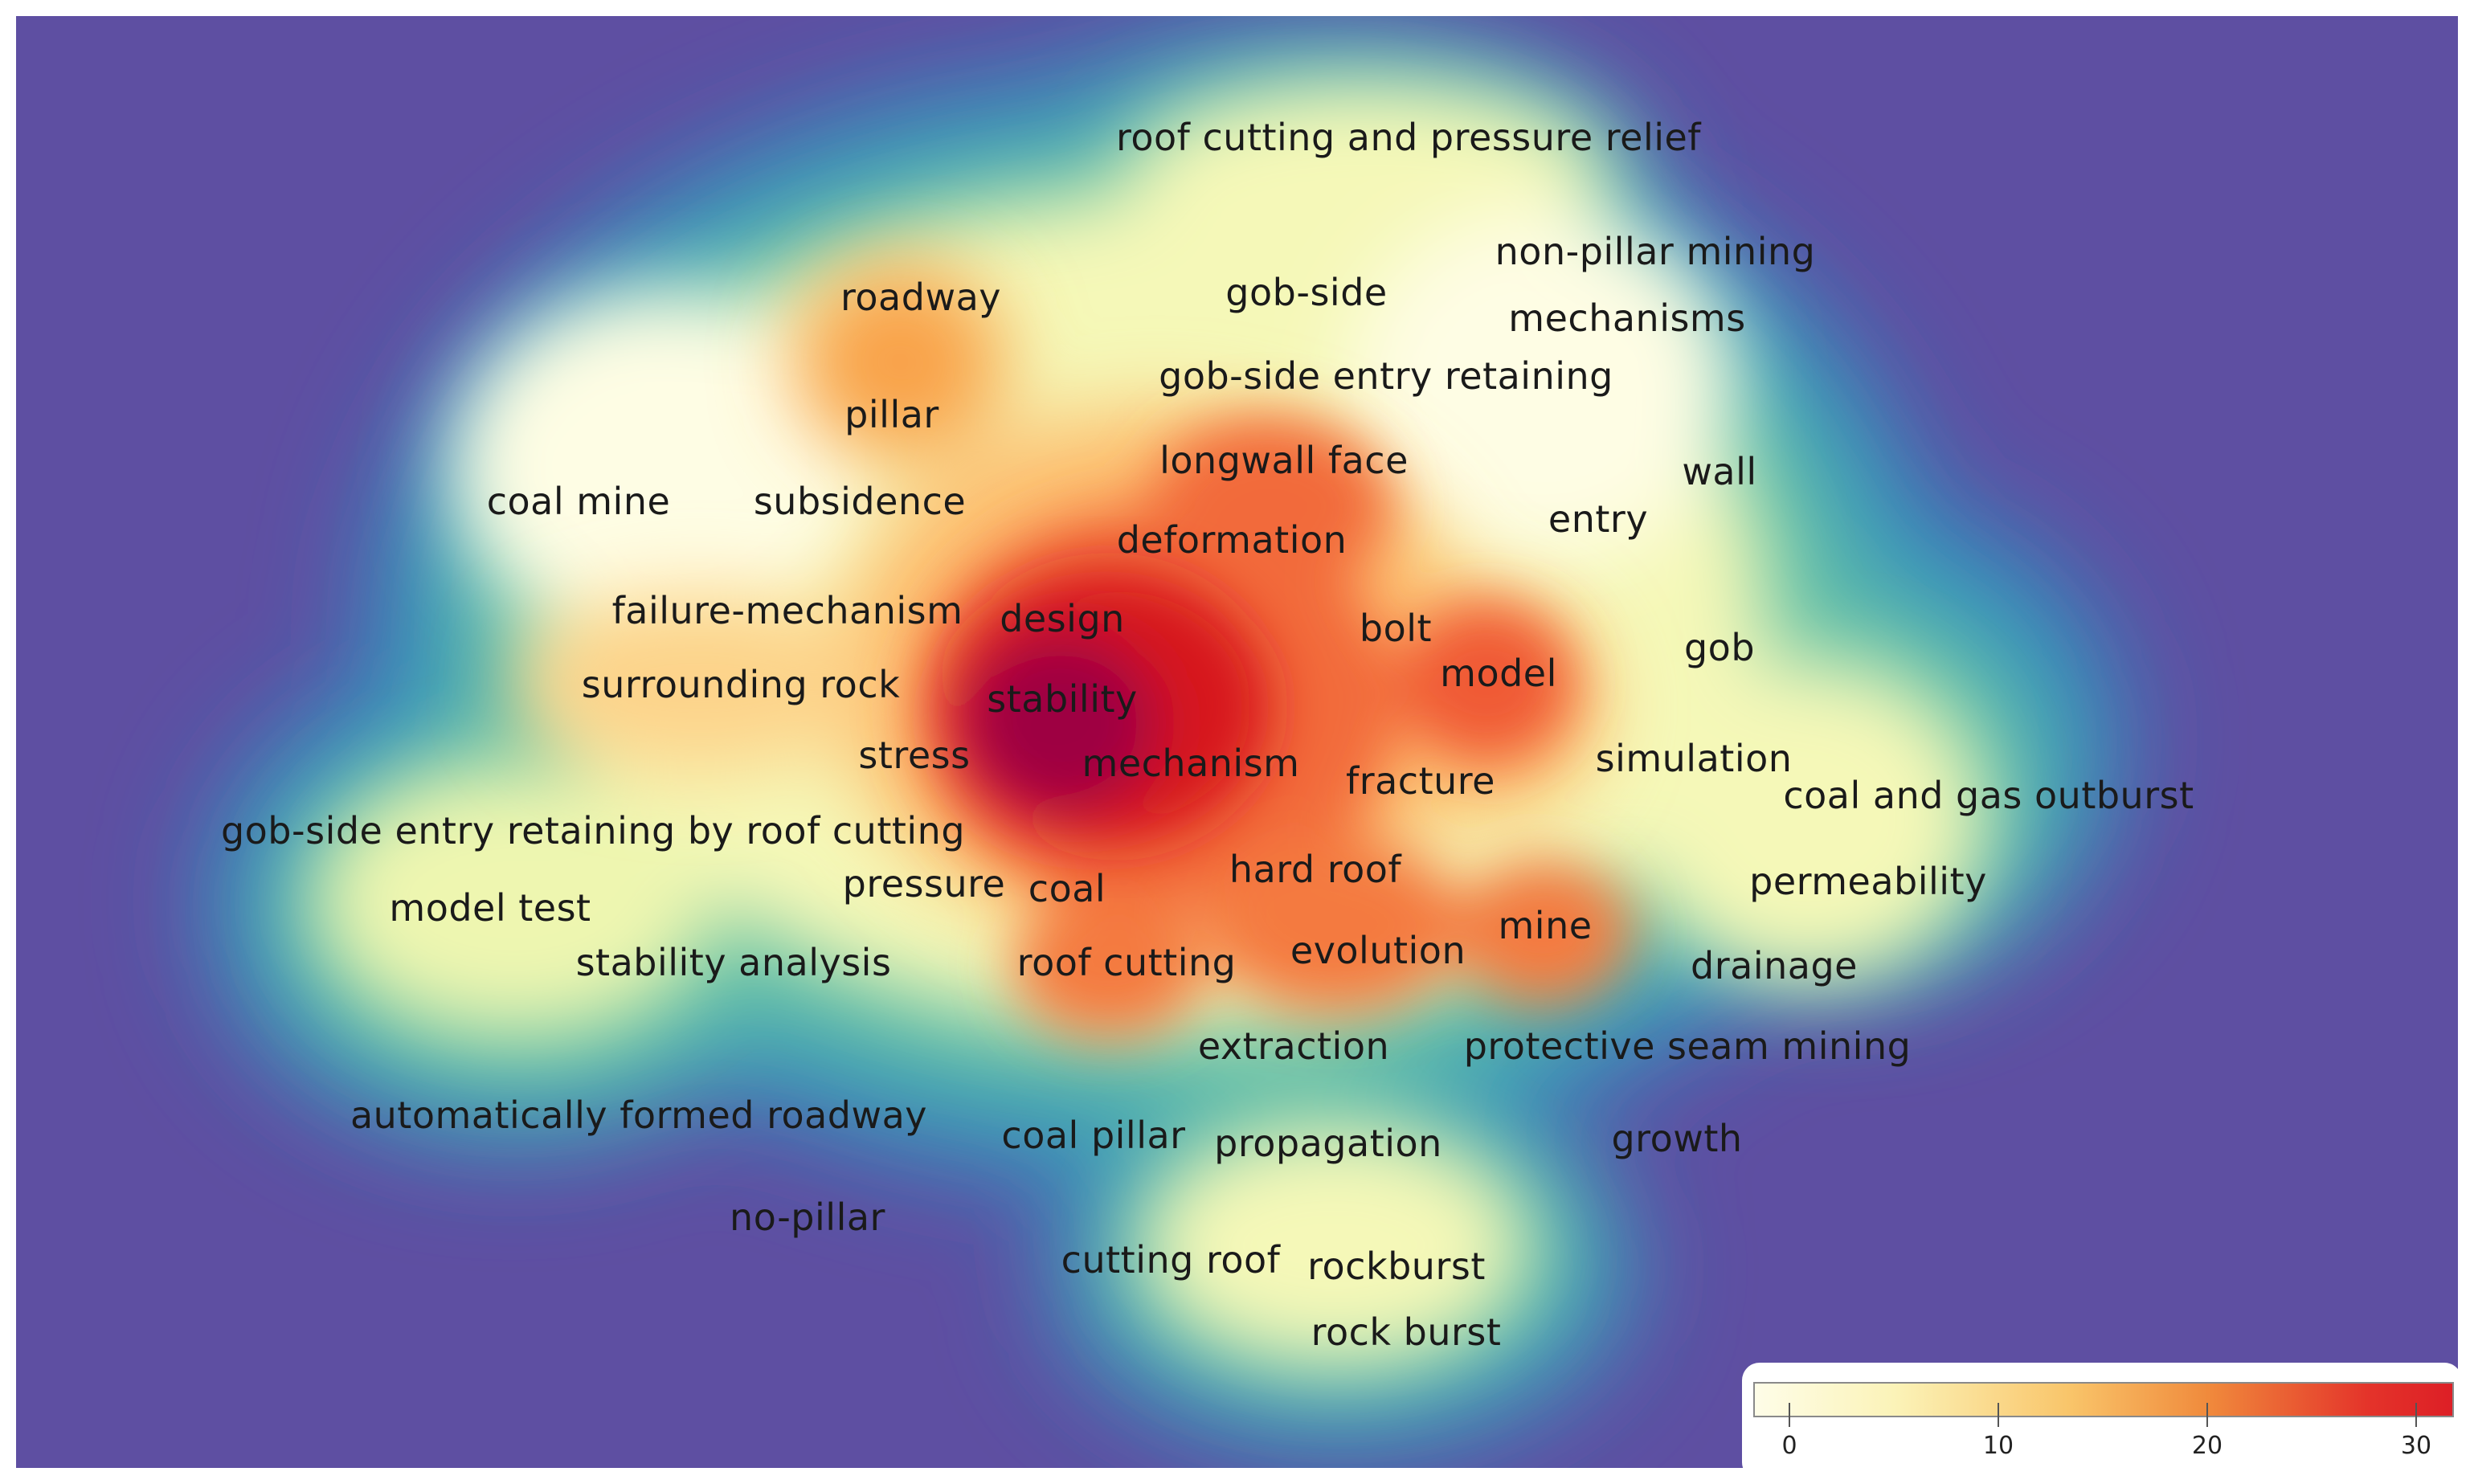 The width and height of the screenshot is (2474, 1484). Describe the element at coordinates (1989, 795) in the screenshot. I see `keyword-label: coal and gas outburst` at that location.